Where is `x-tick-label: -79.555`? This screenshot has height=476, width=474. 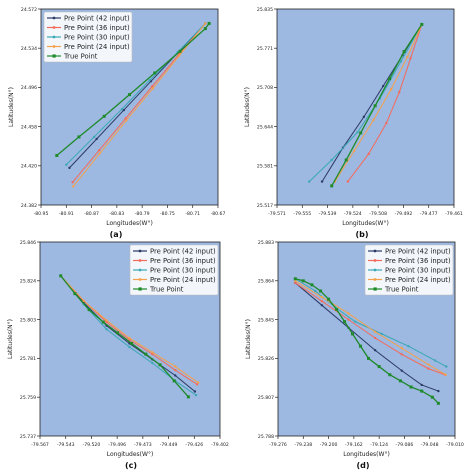 x-tick-label: -79.555 is located at coordinates (302, 214).